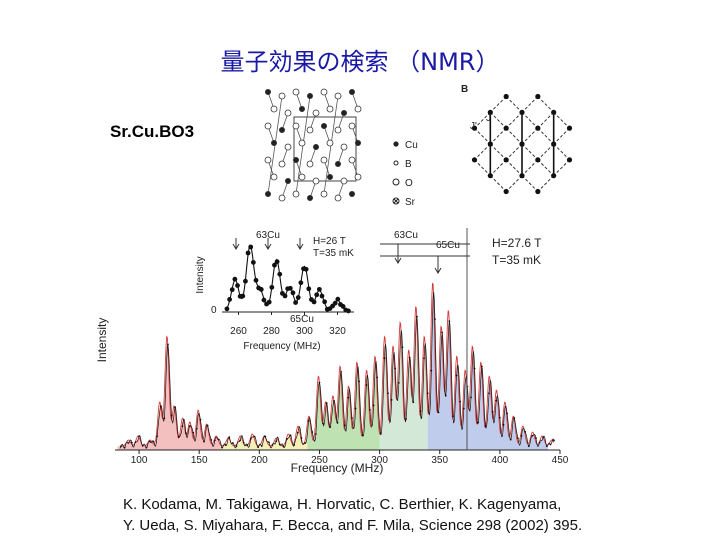 The image size is (720, 540). What do you see at coordinates (271, 331) in the screenshot?
I see `inset-x-tick-label: 280` at bounding box center [271, 331].